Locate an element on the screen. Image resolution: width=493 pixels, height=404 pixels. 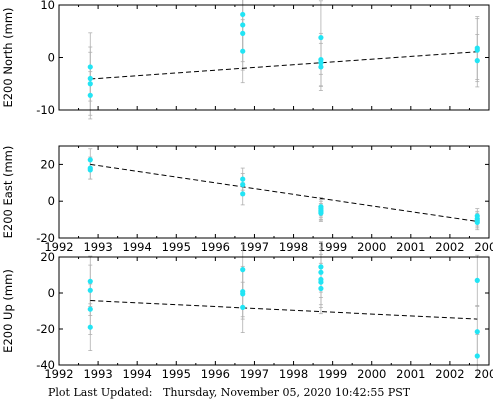
y-axis-label-up: E200 Up (mm) is located at coordinates (8, 311).